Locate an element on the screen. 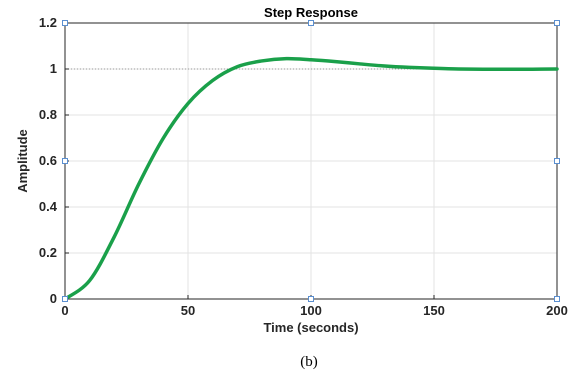 The width and height of the screenshot is (585, 376). y-tick-label: 0.8 is located at coordinates (48, 114).